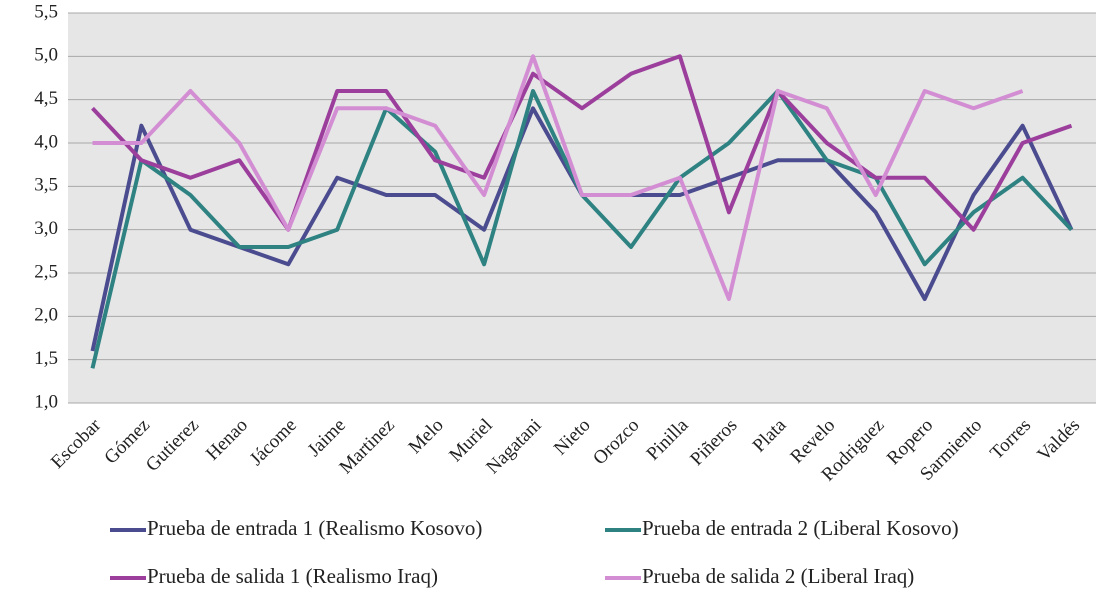 Image resolution: width=1096 pixels, height=596 pixels. Describe the element at coordinates (327, 438) in the screenshot. I see `x-tick-label: Jaime` at that location.